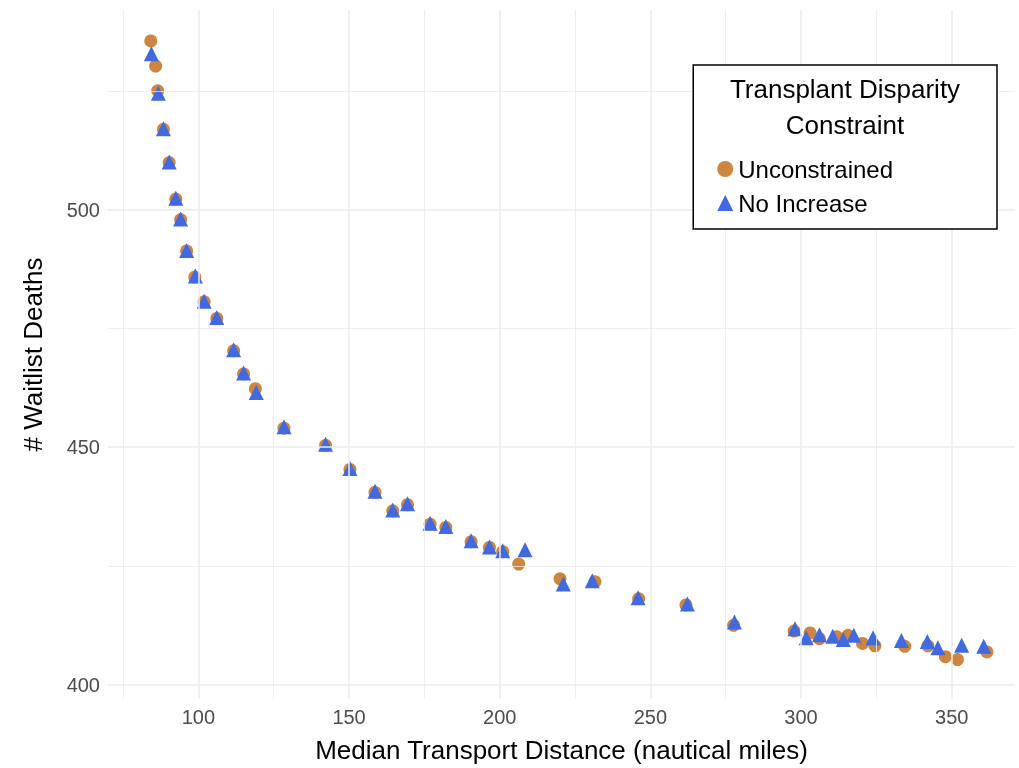 Image resolution: width=1019 pixels, height=768 pixels. What do you see at coordinates (33, 354) in the screenshot?
I see `y-axis-title: # Waitlist Deaths` at bounding box center [33, 354].